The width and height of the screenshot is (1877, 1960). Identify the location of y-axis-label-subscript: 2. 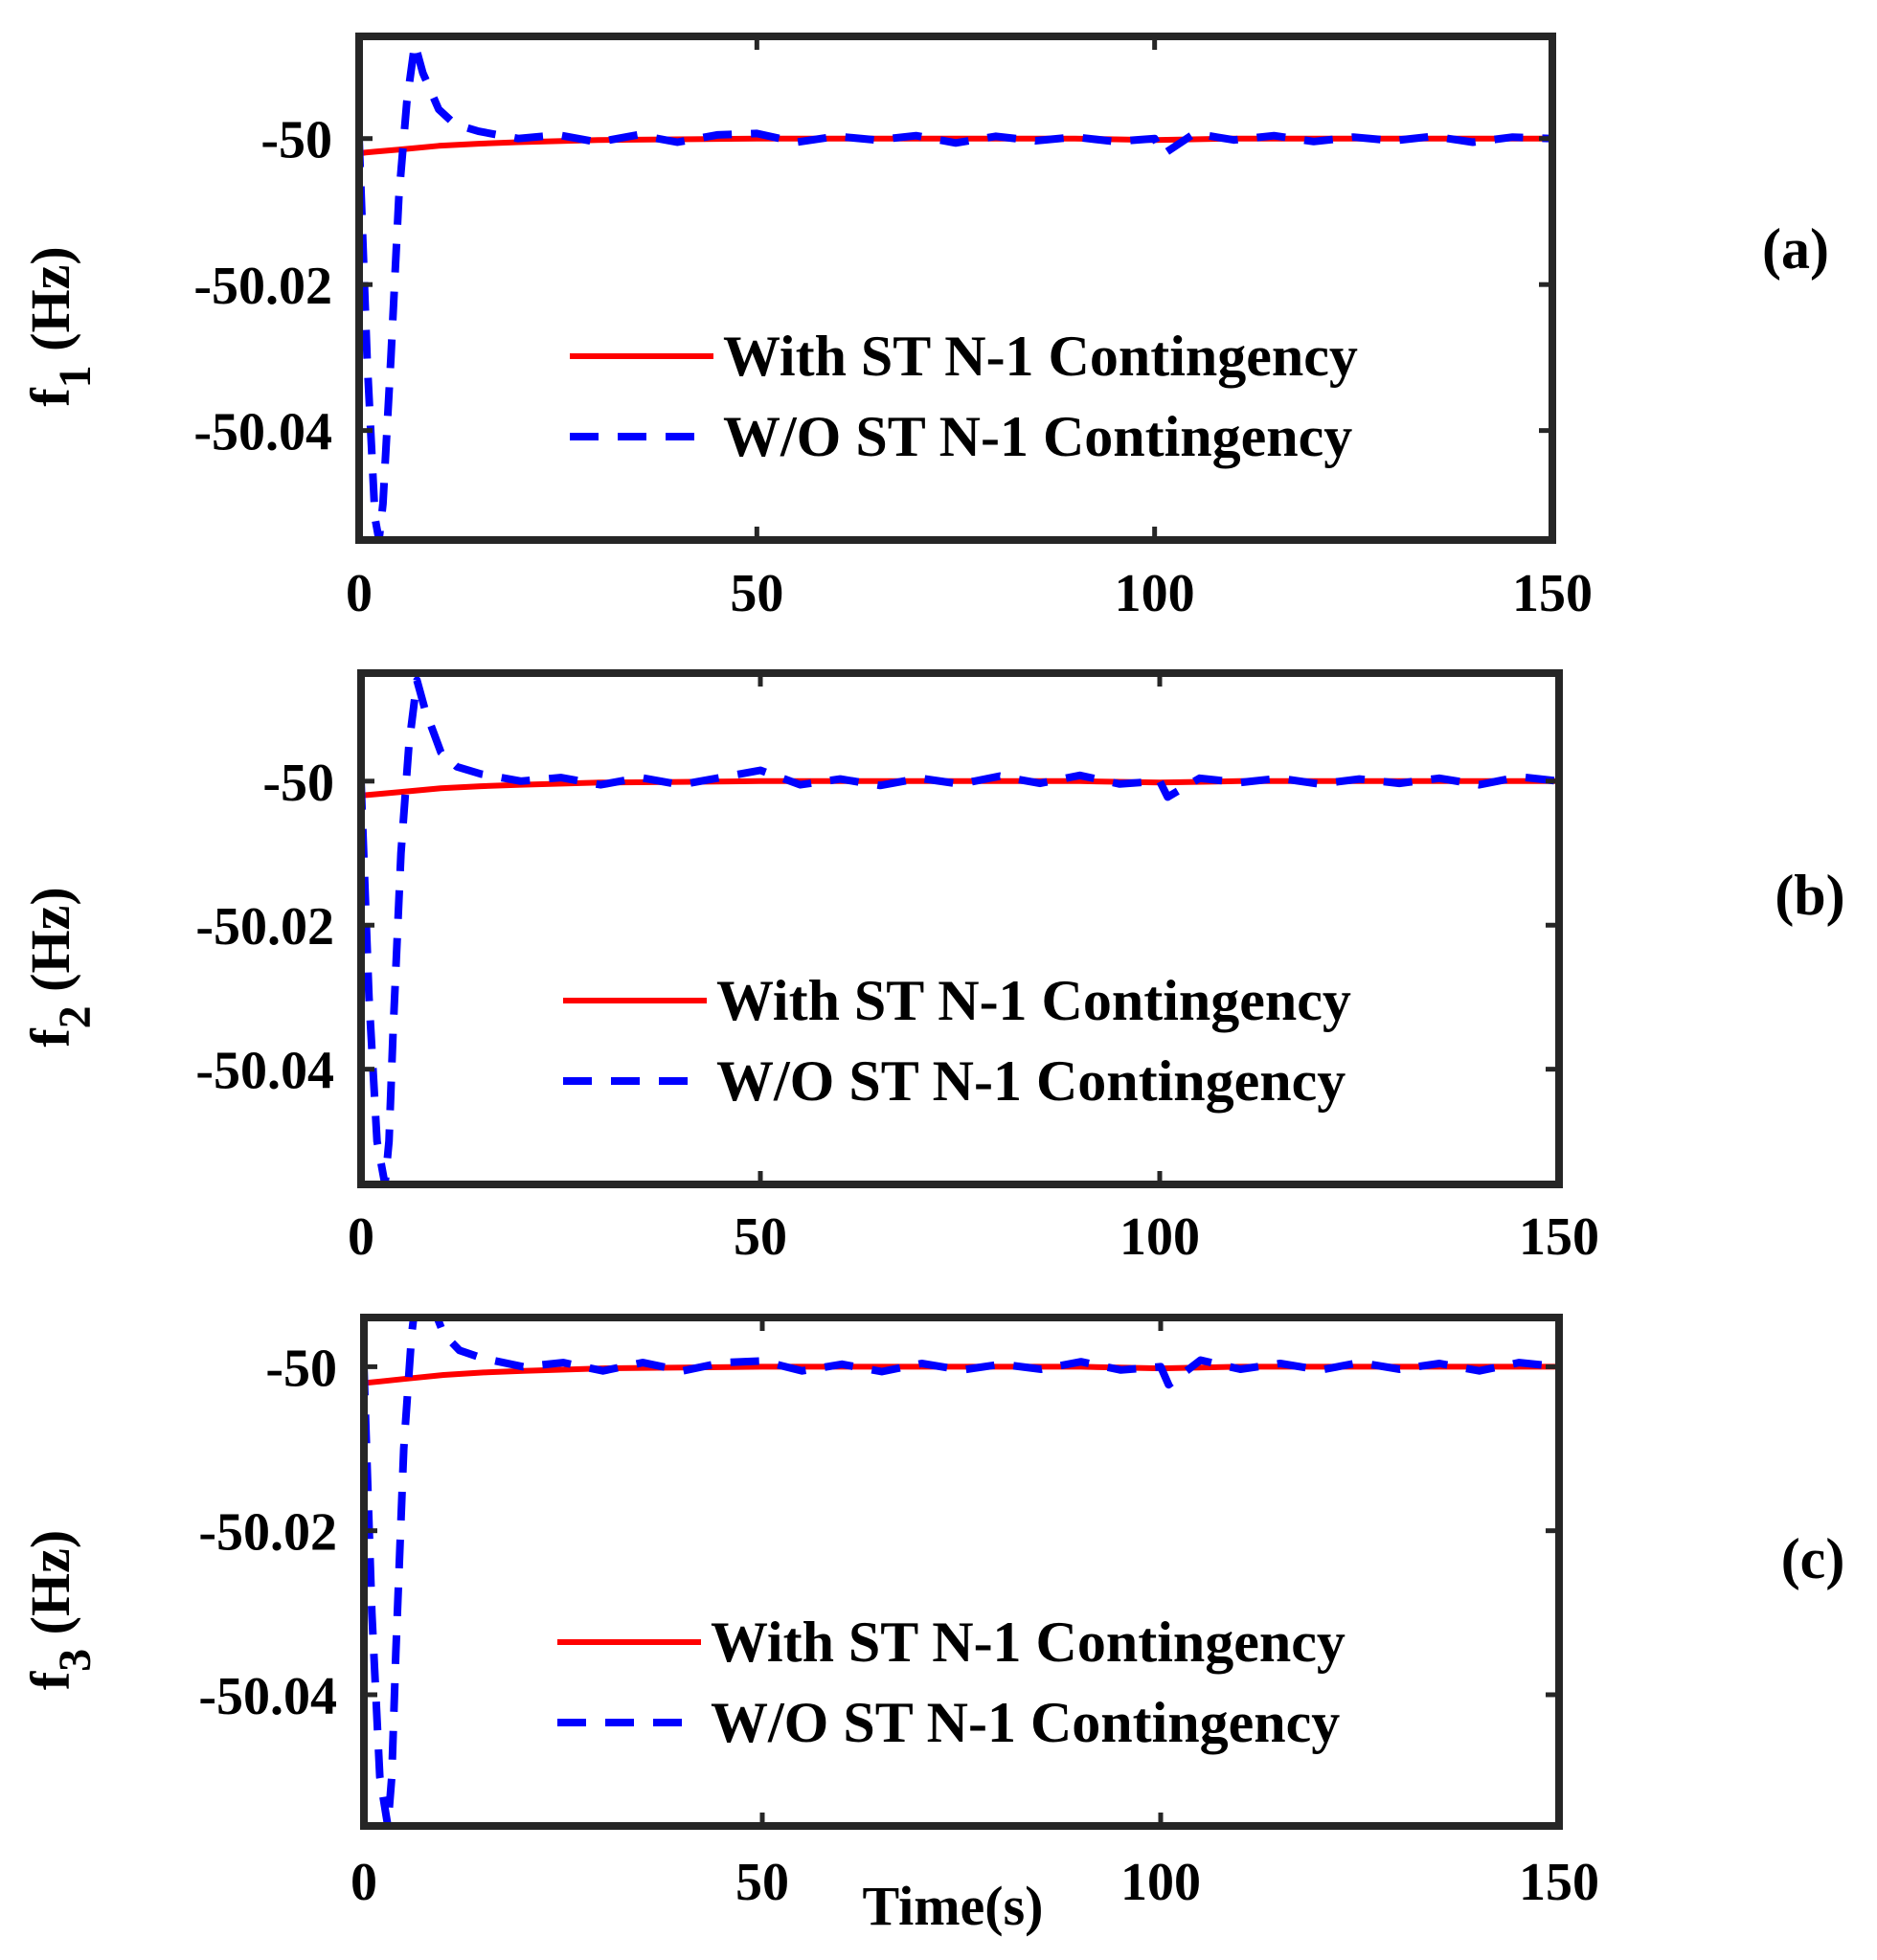
(75, 1016).